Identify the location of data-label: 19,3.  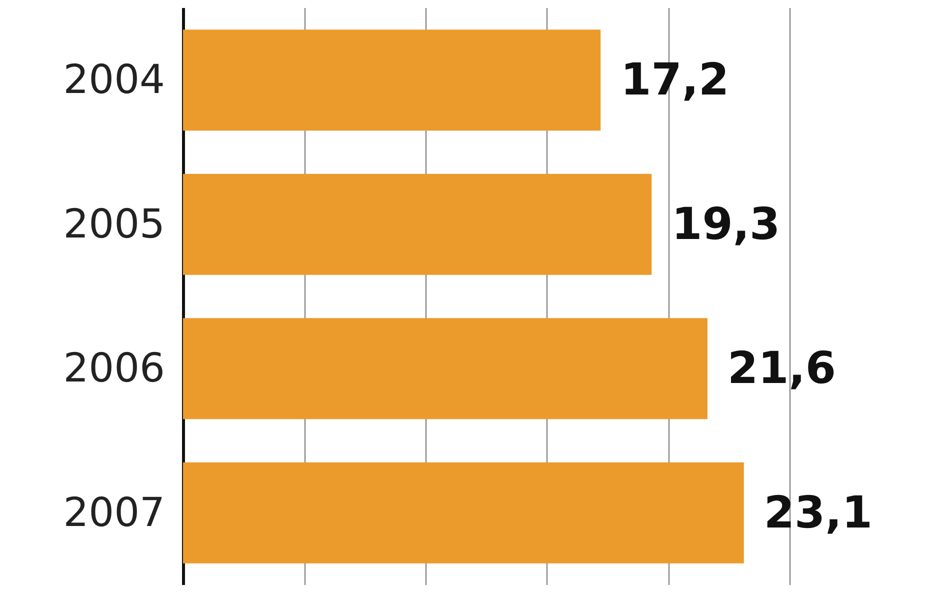
(726, 224).